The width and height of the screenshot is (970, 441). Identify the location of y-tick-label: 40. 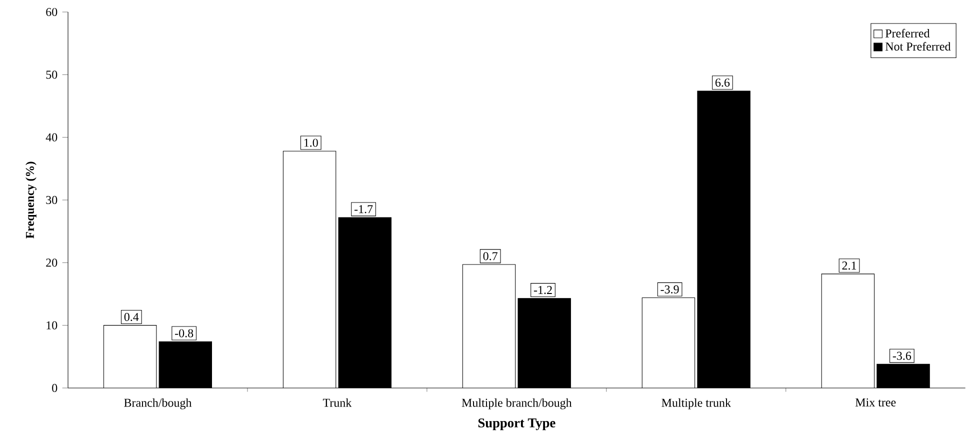
(52, 137).